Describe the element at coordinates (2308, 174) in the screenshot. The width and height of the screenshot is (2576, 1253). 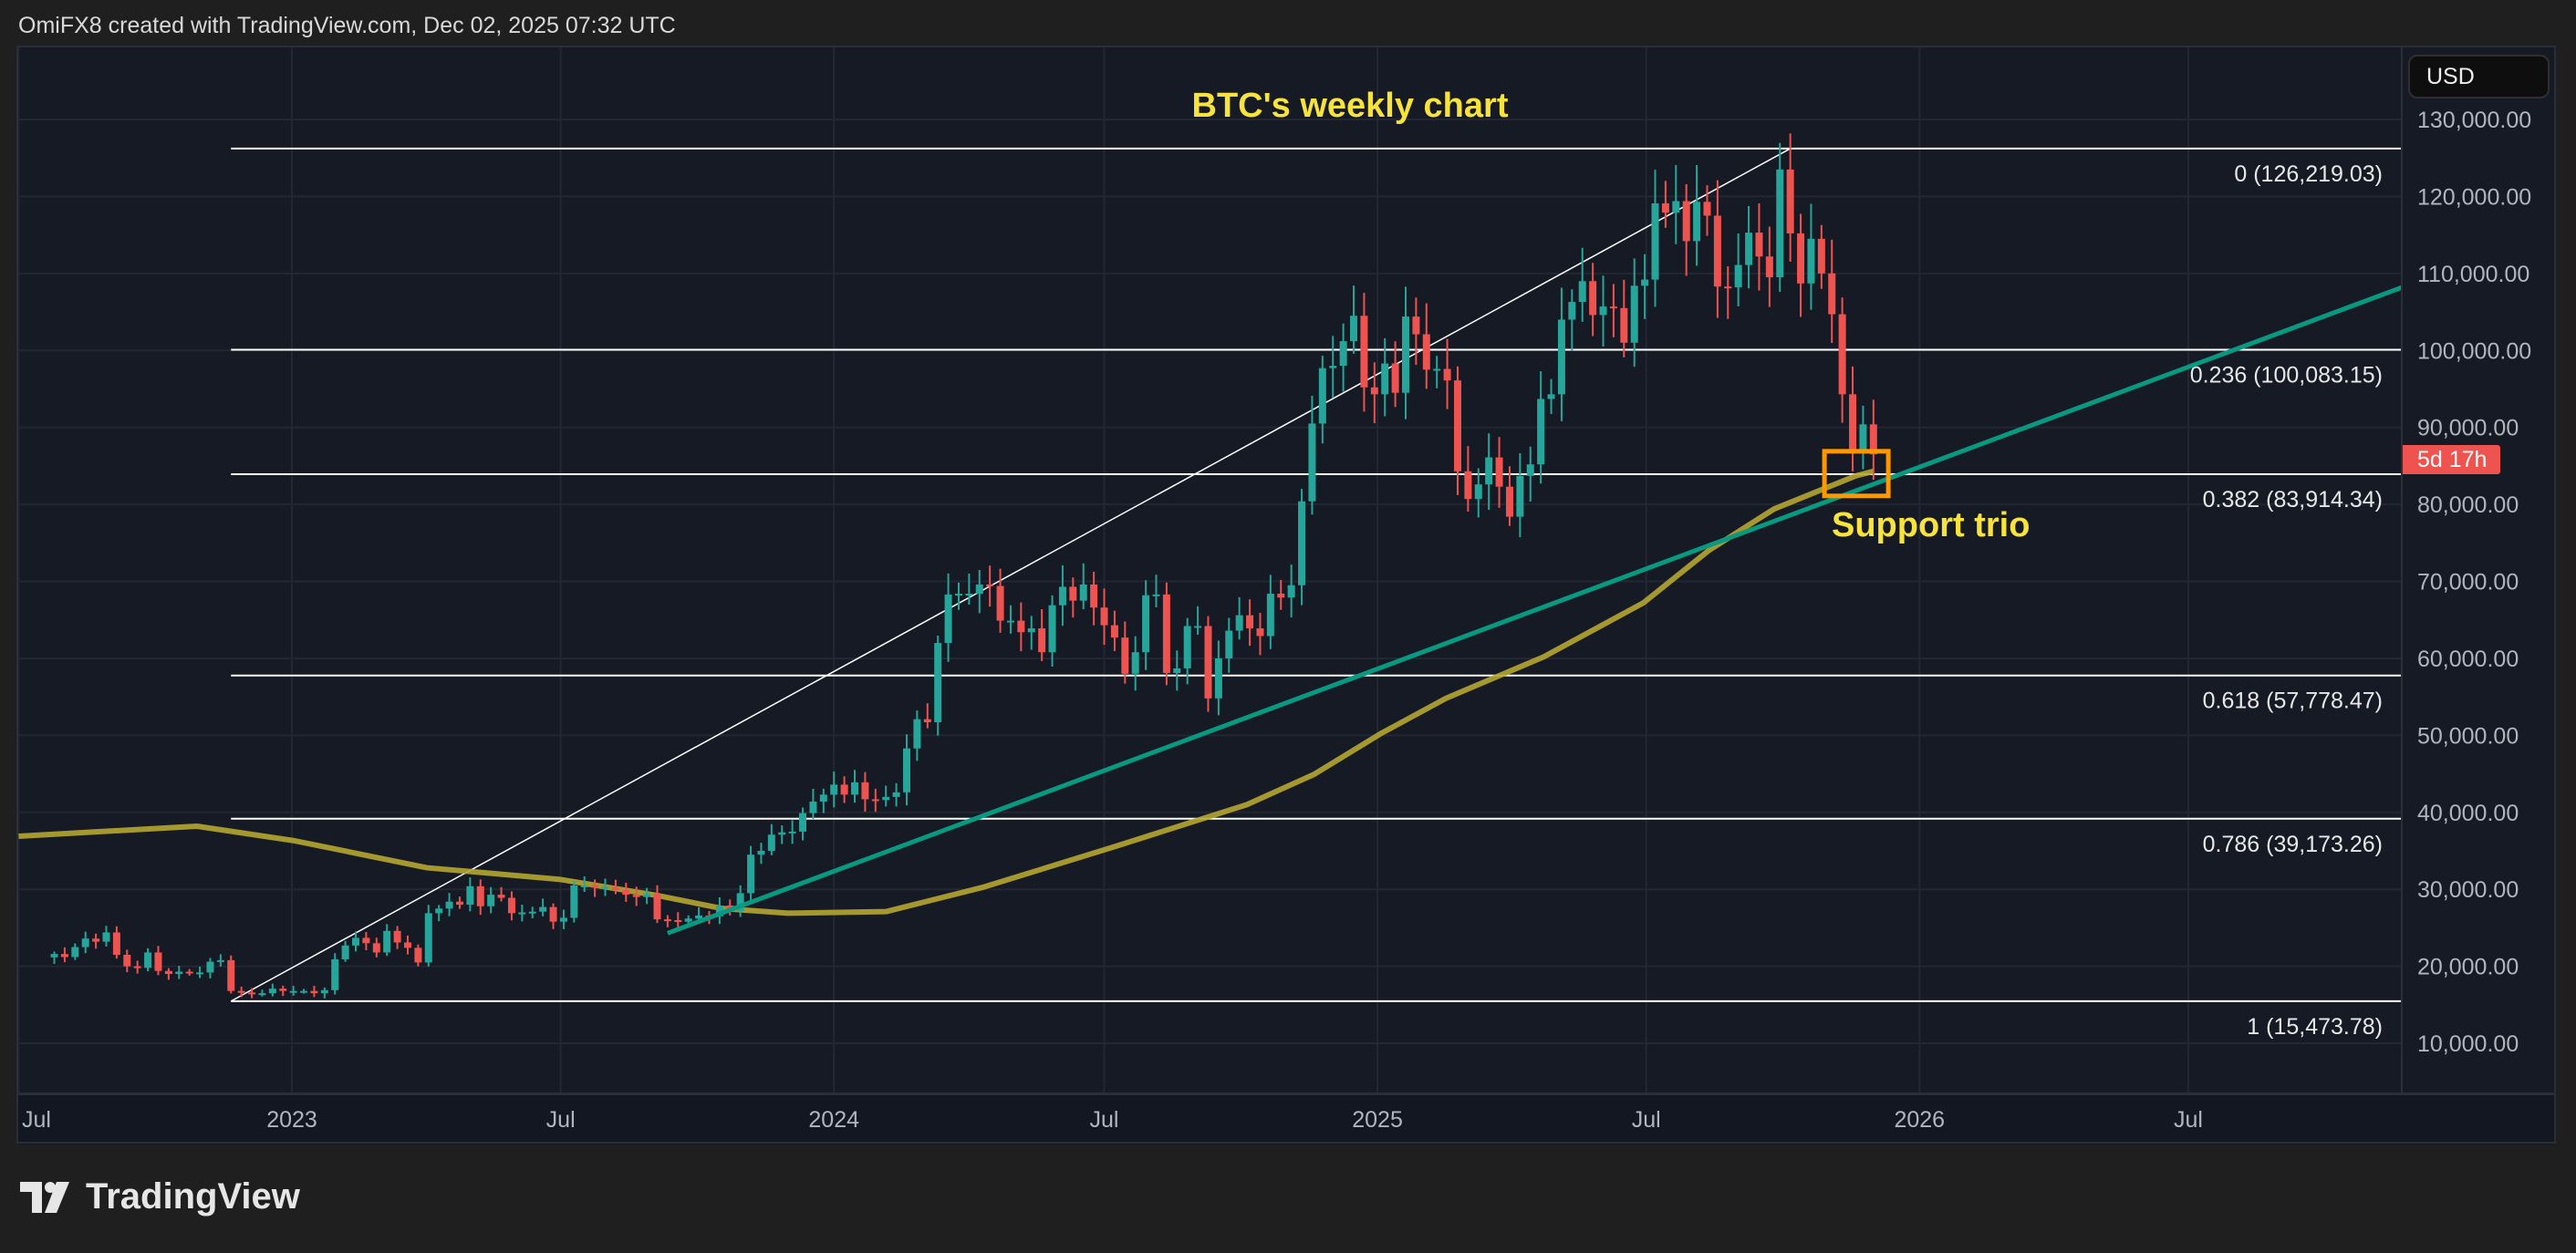
I see `fib-level-label: 0 (126,219.03)` at that location.